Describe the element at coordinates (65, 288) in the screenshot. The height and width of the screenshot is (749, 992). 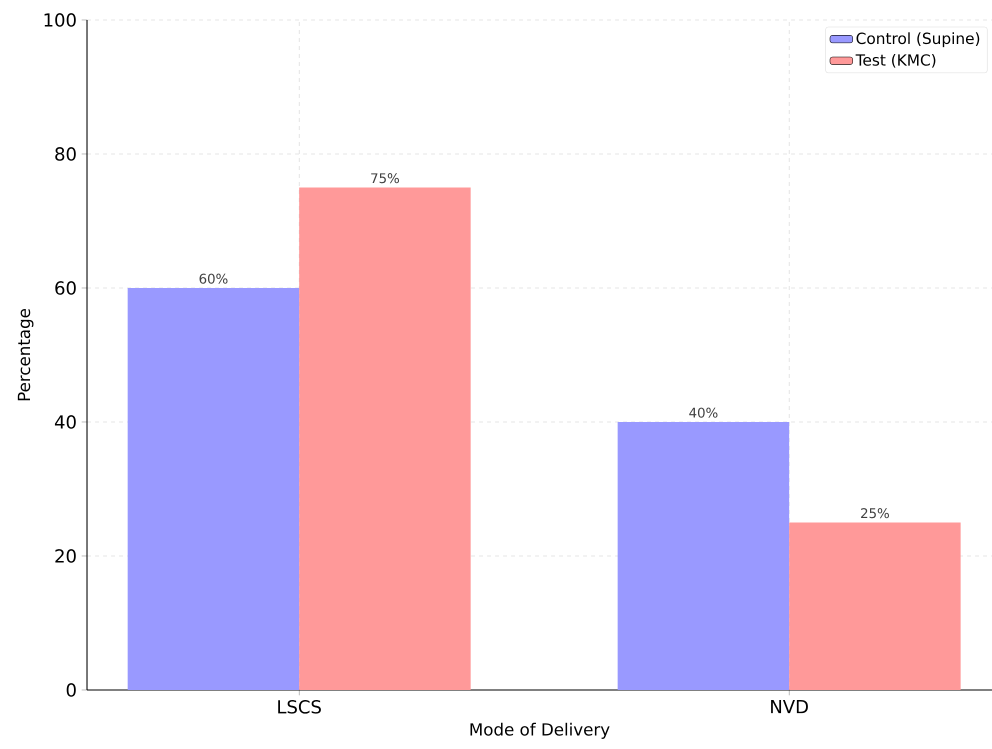
I see `y-tick-label: 60` at that location.